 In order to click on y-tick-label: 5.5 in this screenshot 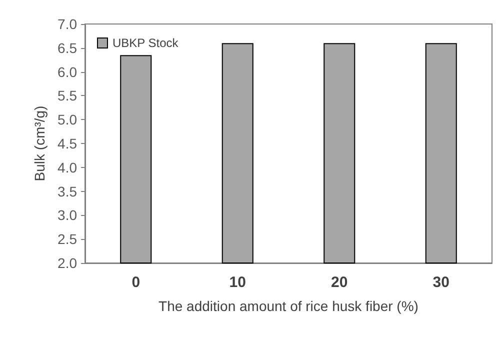, I will do `click(68, 96)`.